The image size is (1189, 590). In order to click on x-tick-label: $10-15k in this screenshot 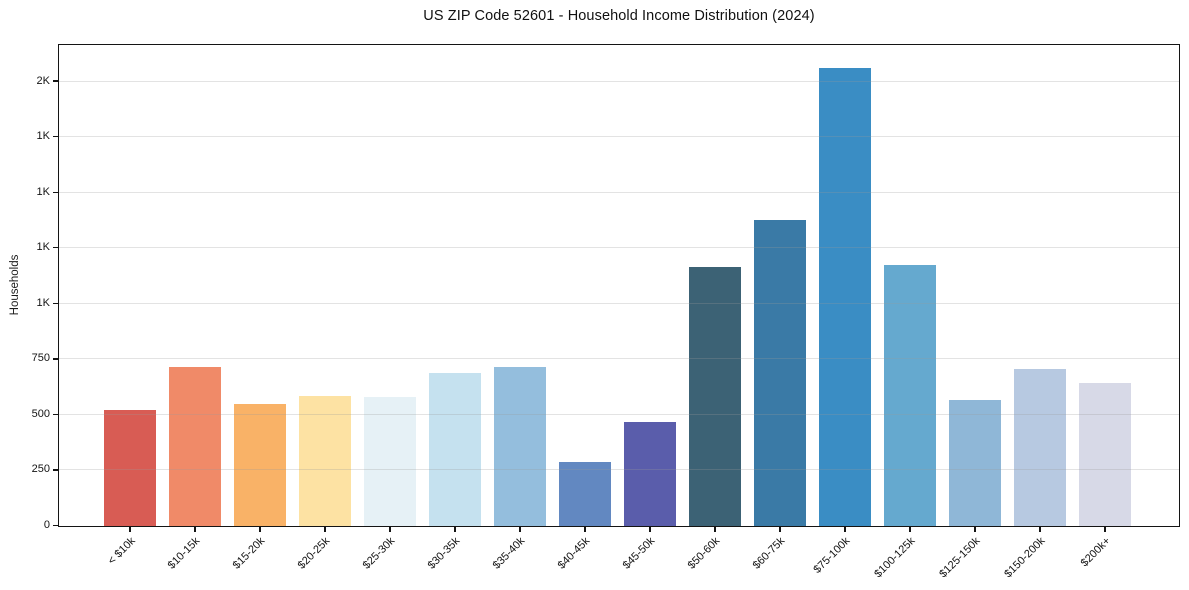, I will do `click(184, 553)`.